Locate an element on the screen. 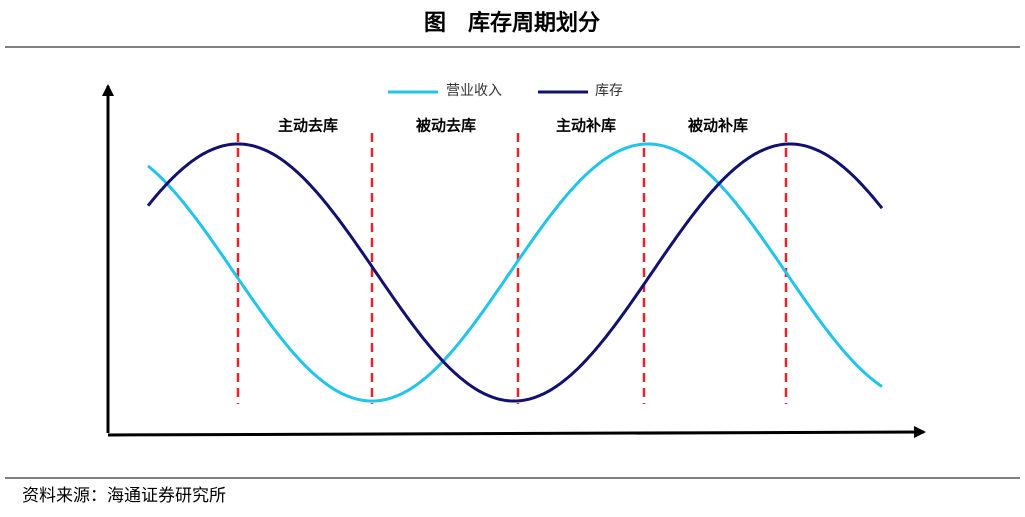 The image size is (1025, 517). phase-label: 主动去库 is located at coordinates (308, 125).